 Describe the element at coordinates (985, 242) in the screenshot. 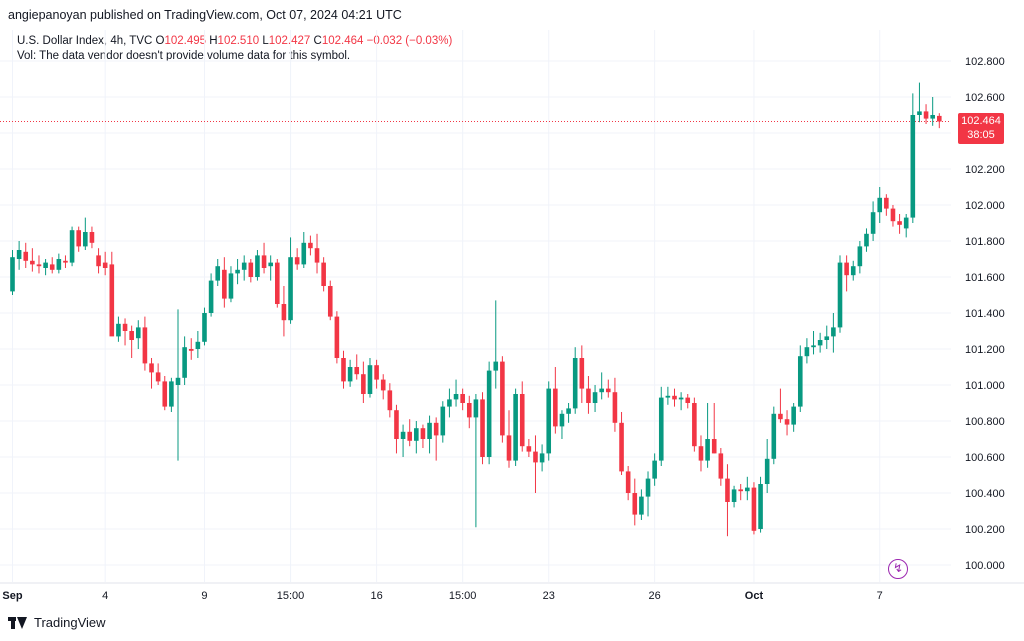

I see `y-tick-label: 101.800` at that location.